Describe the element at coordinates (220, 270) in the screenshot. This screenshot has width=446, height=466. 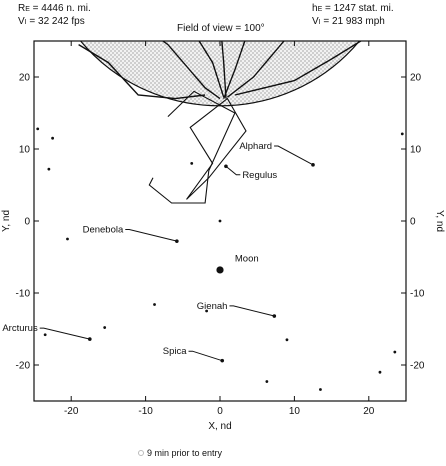
I see `star-moon` at that location.